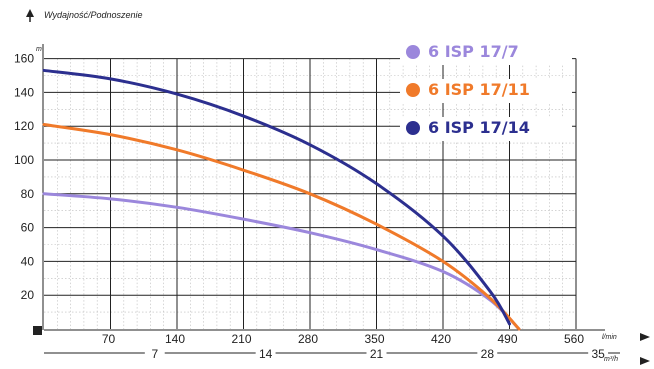 The height and width of the screenshot is (369, 654). Describe the element at coordinates (374, 339) in the screenshot. I see `x-tick-label: 350` at that location.